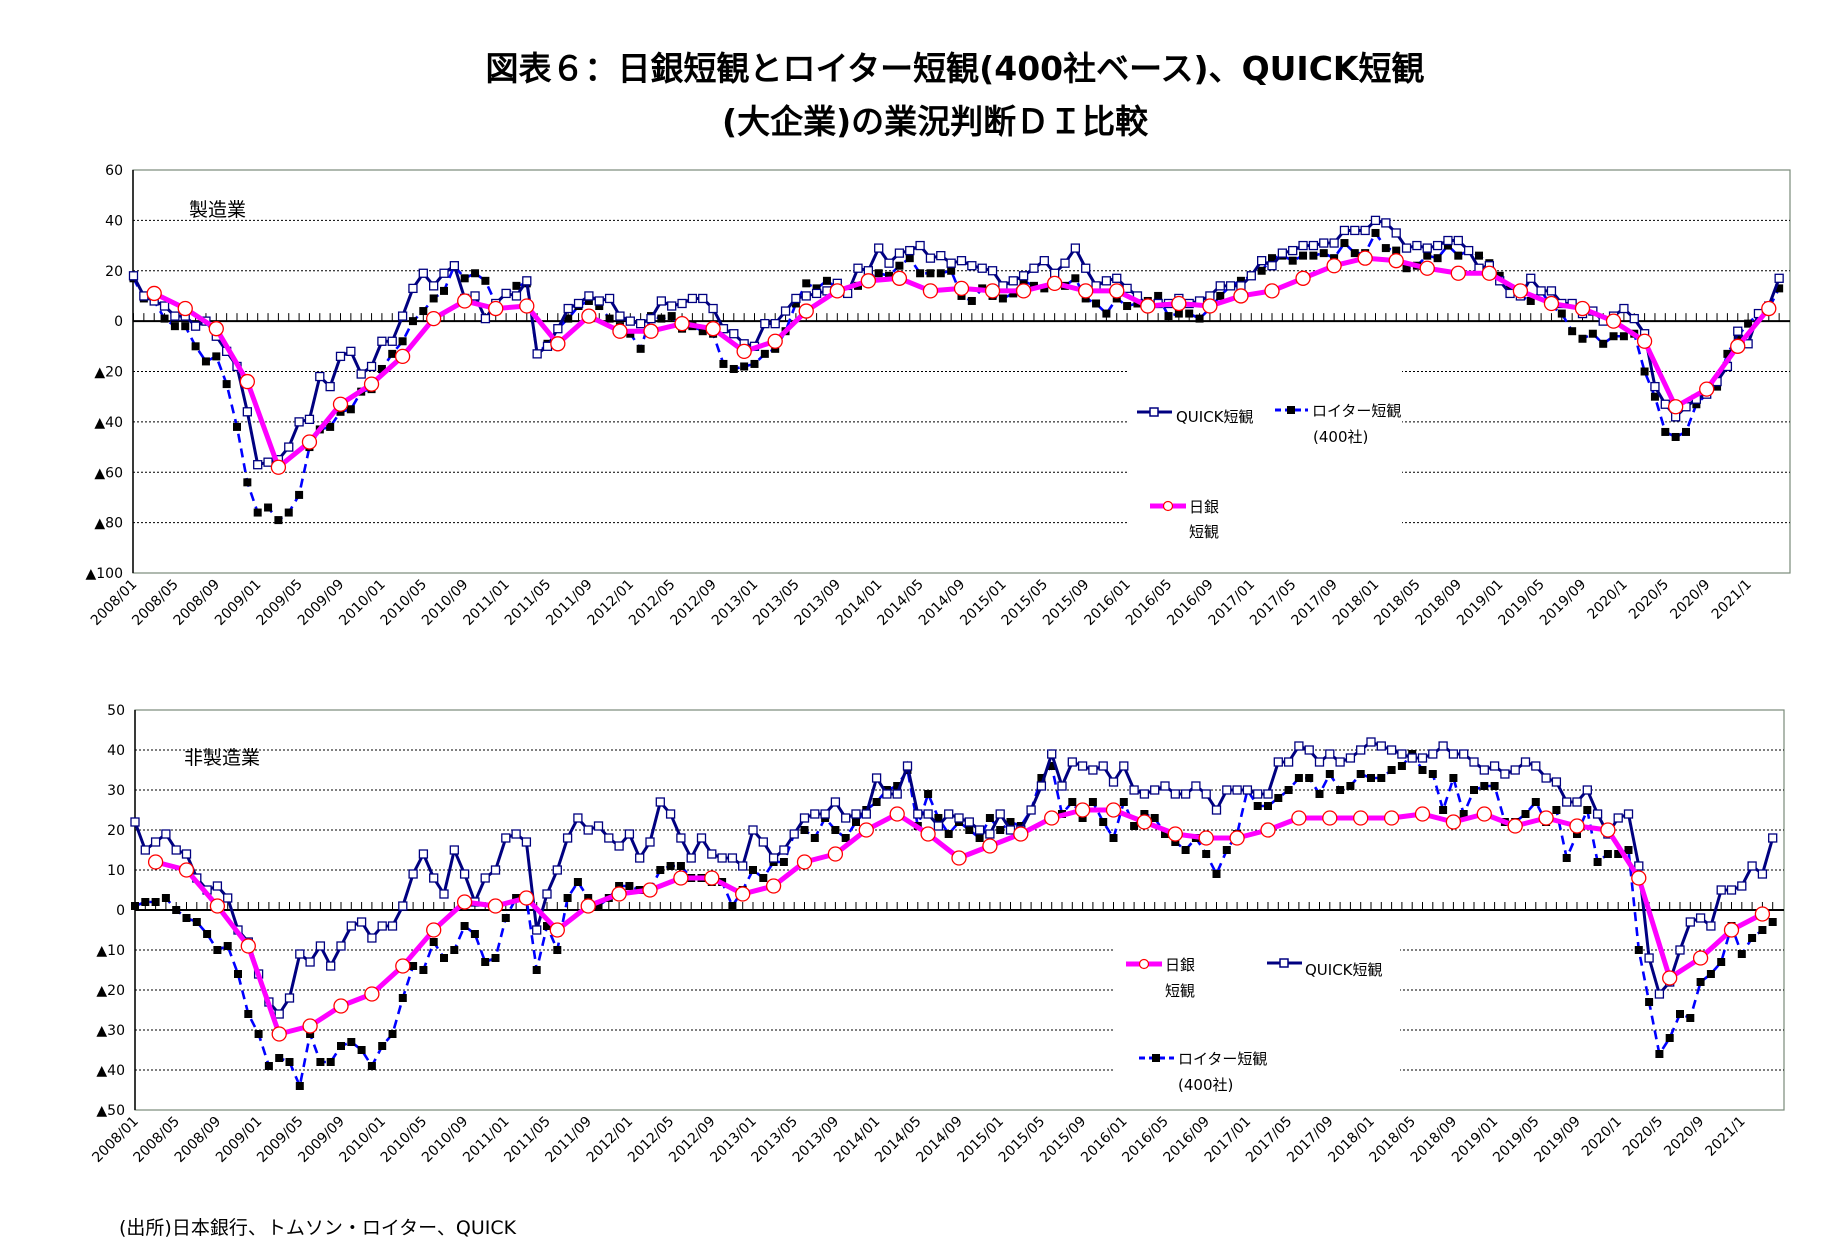 Image resolution: width=1838 pixels, height=1247 pixels. What do you see at coordinates (108, 423) in the screenshot?
I see `y-tick-label: ▲40` at bounding box center [108, 423].